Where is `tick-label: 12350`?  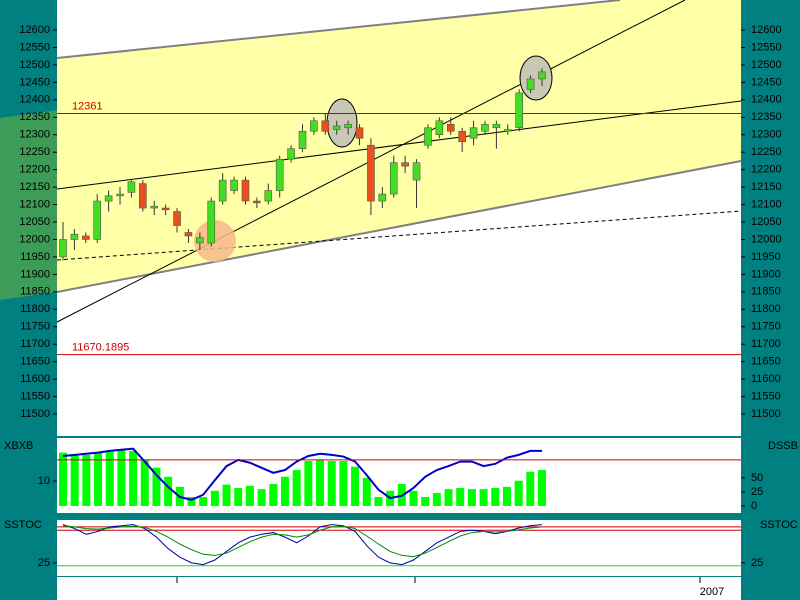 tick-label: 12350 is located at coordinates (766, 117).